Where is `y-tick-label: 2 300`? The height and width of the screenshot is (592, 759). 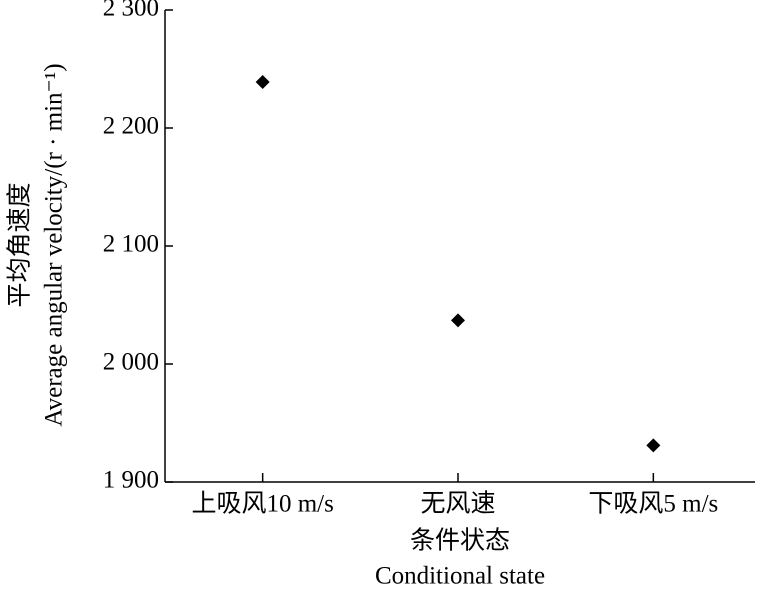 y-tick-label: 2 300 is located at coordinates (131, 11).